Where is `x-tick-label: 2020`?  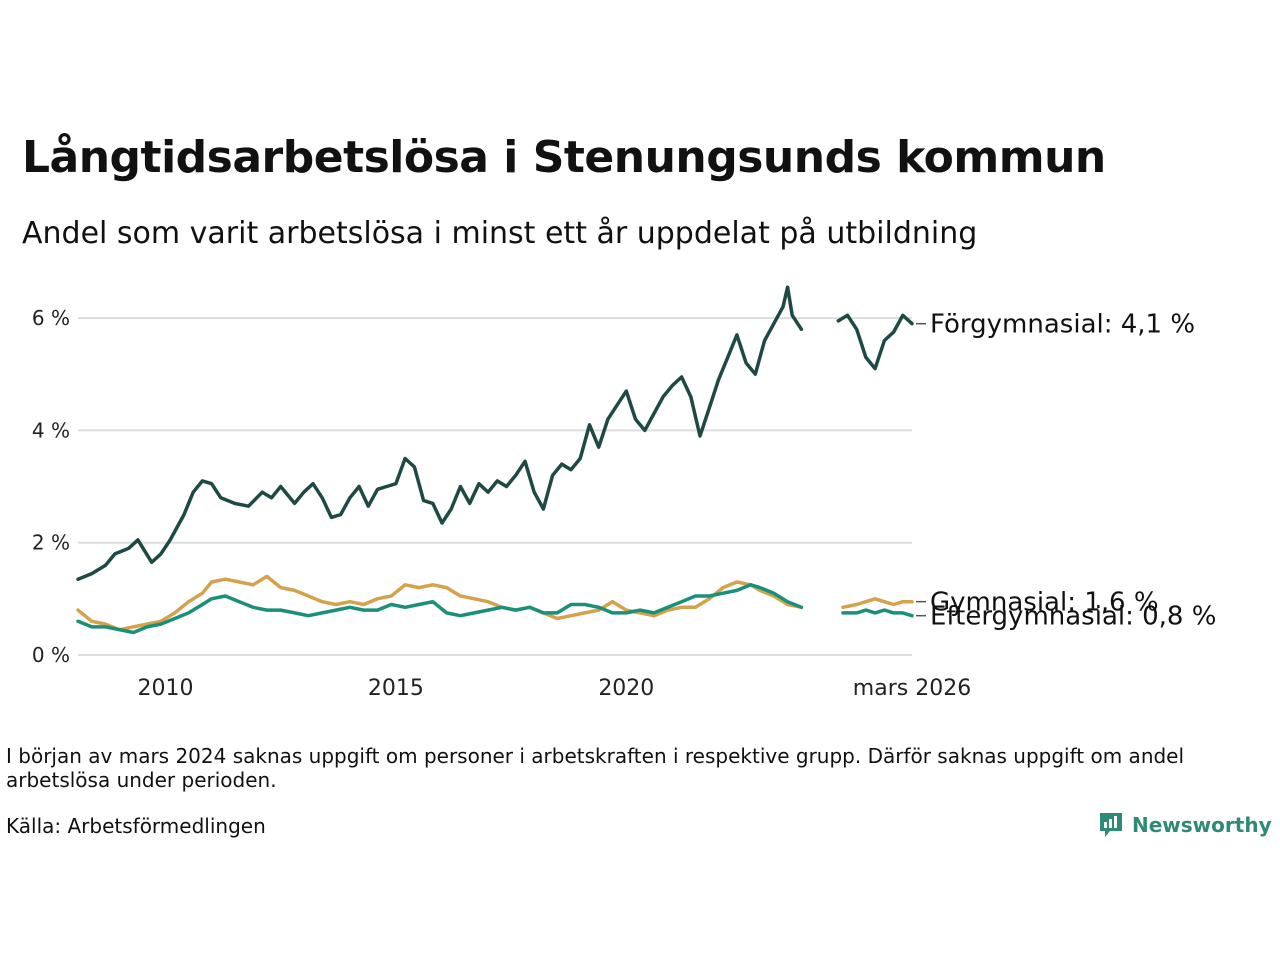 x-tick-label: 2020 is located at coordinates (626, 688).